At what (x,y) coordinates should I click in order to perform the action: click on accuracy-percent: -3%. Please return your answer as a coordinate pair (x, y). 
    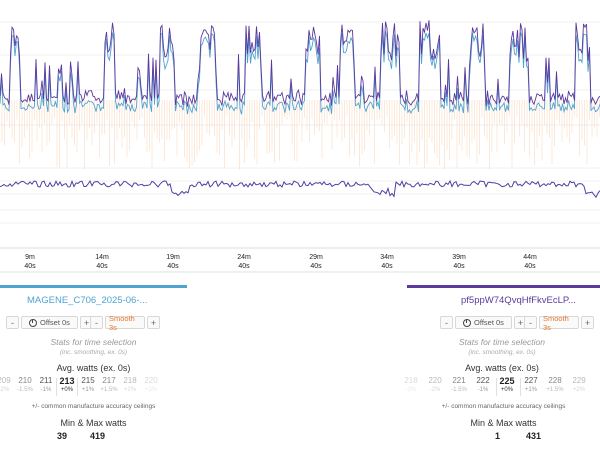
    Looking at the image, I should click on (411, 390).